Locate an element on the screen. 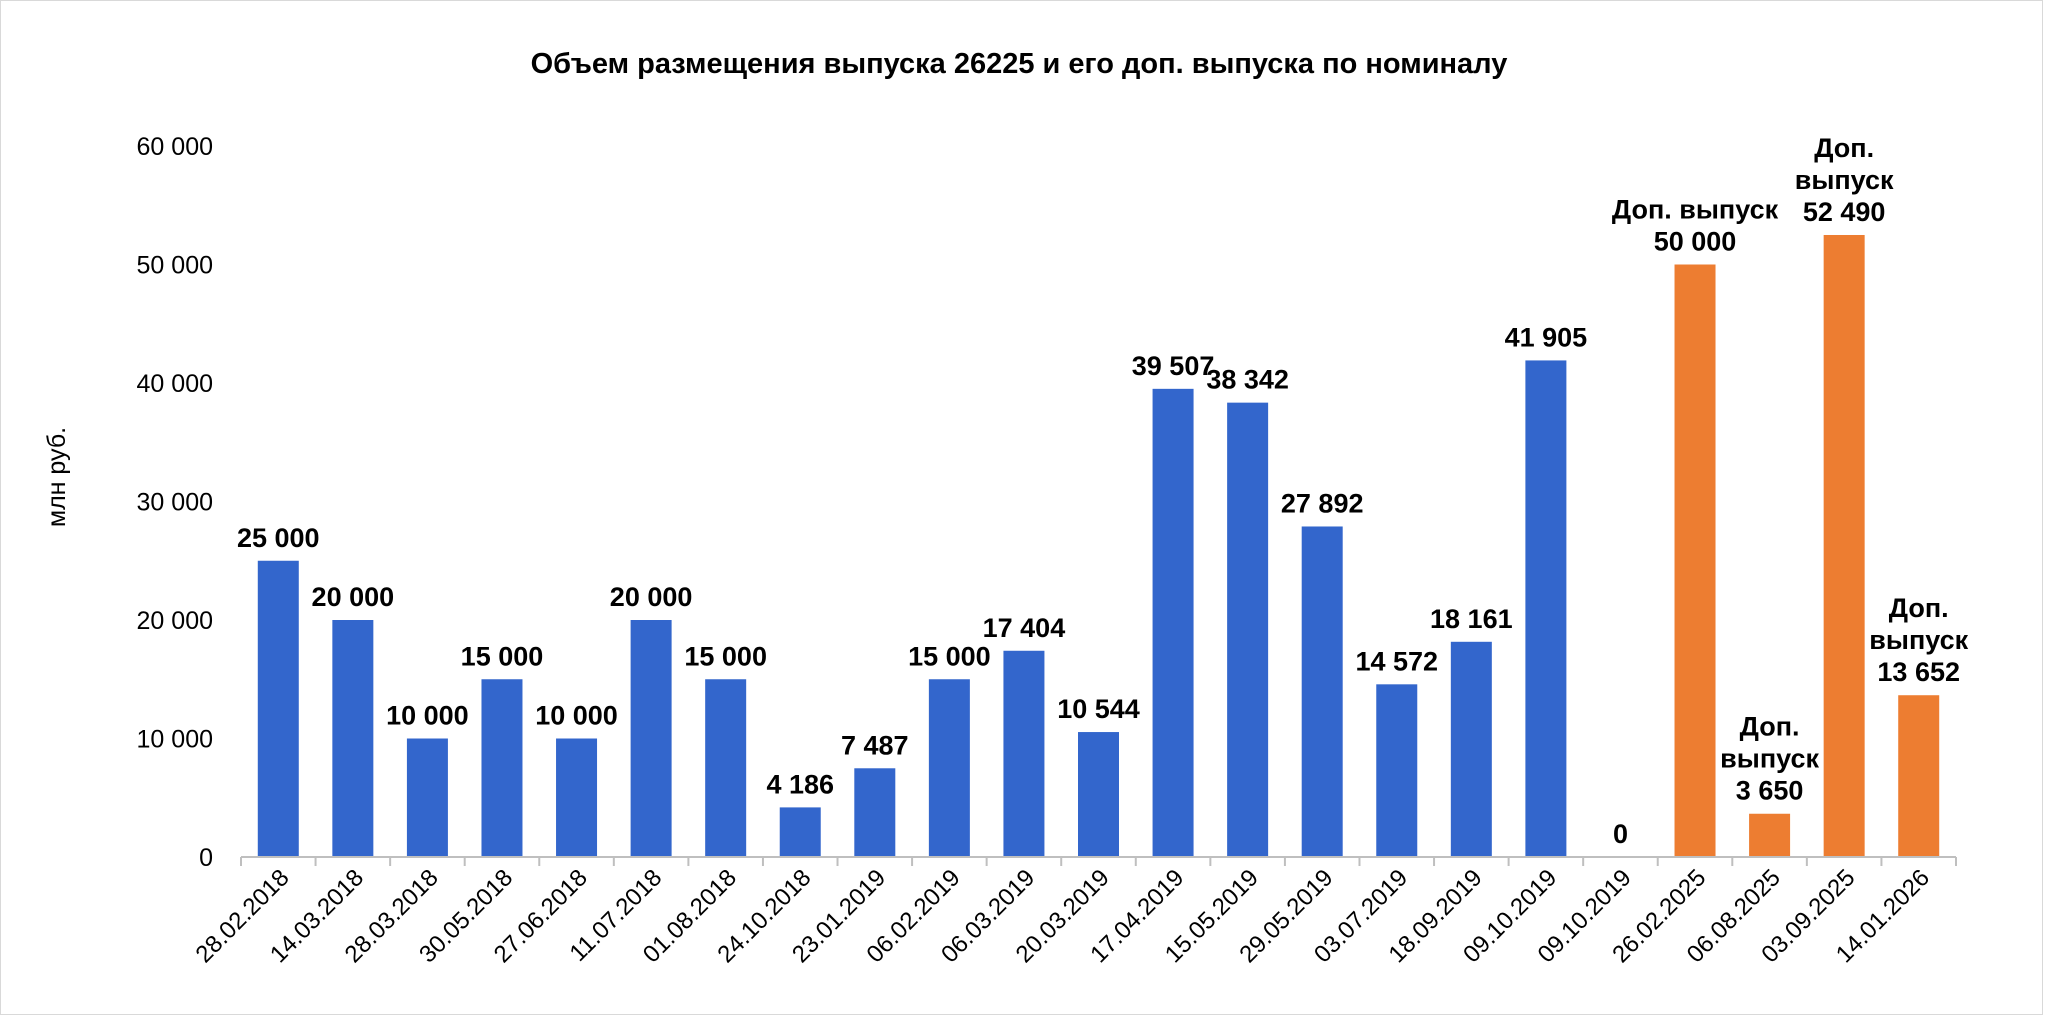 This screenshot has height=1017, width=2045. y-axis-ticks: 0 10 000 20 000 30 000 40 000 50 000 60 000 is located at coordinates (175, 502).